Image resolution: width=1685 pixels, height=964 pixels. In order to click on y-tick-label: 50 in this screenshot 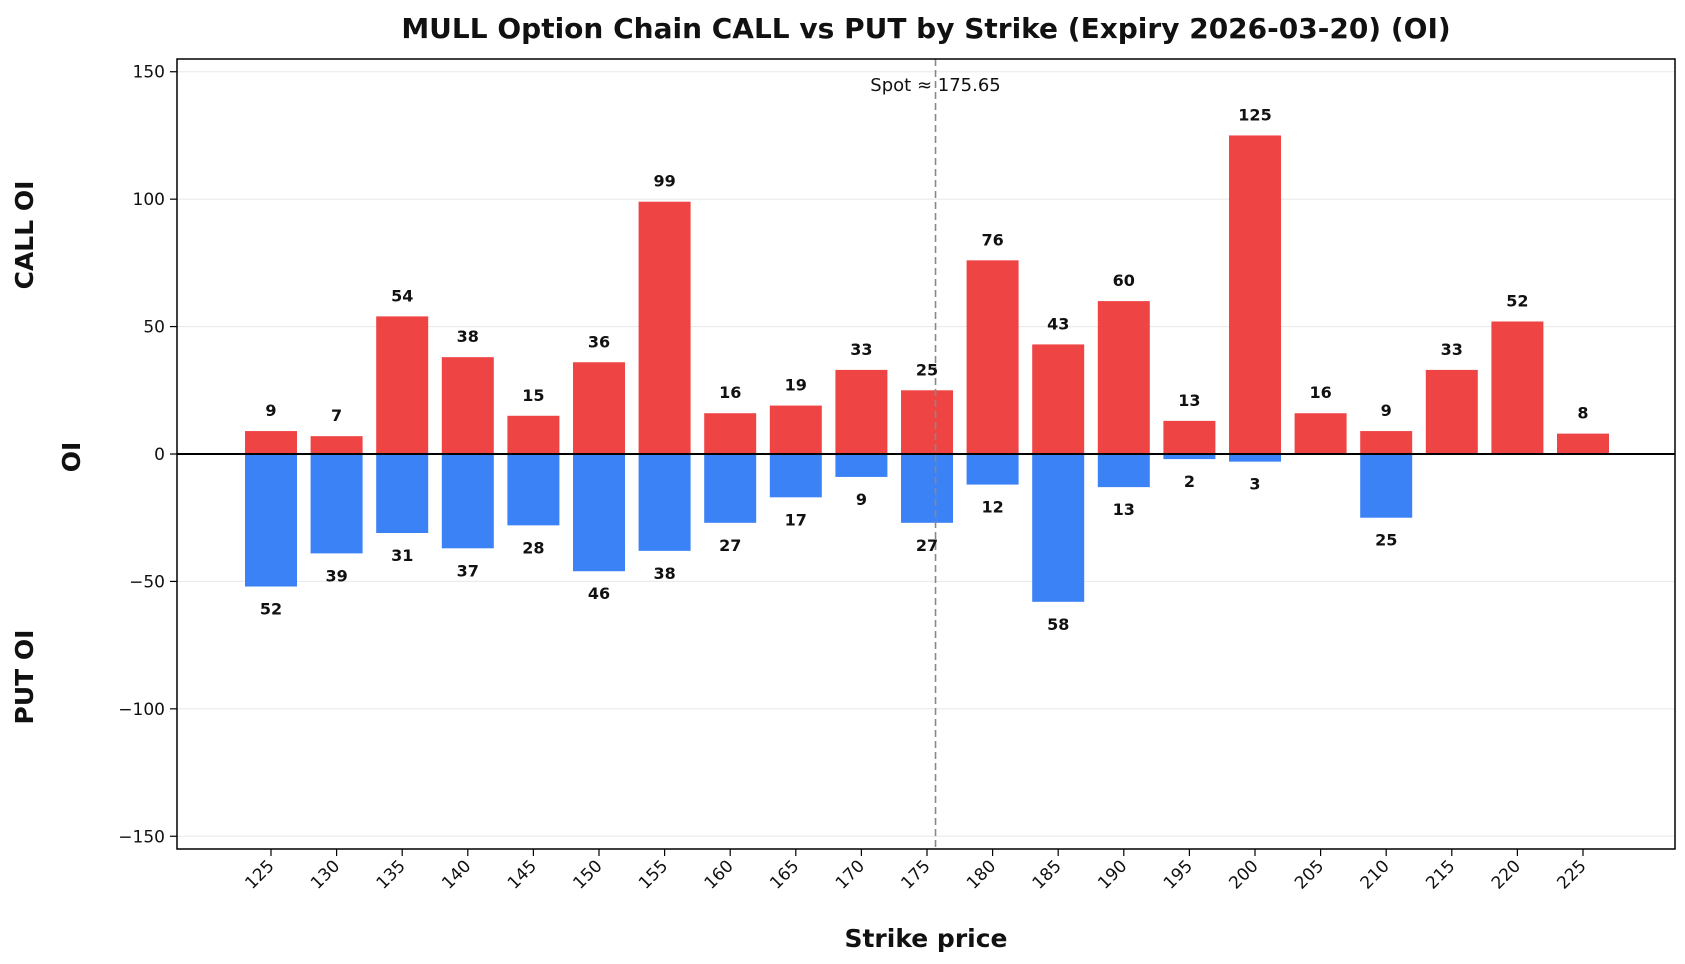, I will do `click(154, 328)`.